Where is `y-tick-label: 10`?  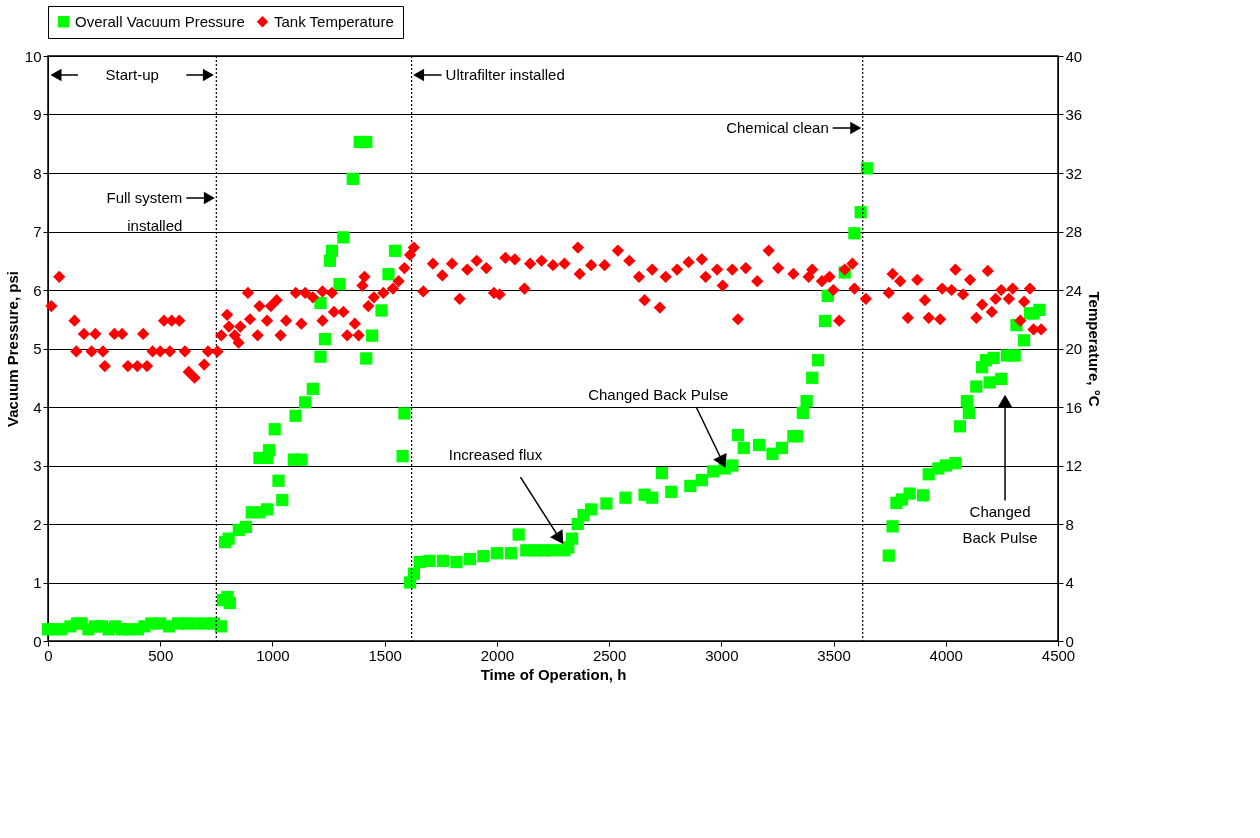 y-tick-label: 10 is located at coordinates (33, 56).